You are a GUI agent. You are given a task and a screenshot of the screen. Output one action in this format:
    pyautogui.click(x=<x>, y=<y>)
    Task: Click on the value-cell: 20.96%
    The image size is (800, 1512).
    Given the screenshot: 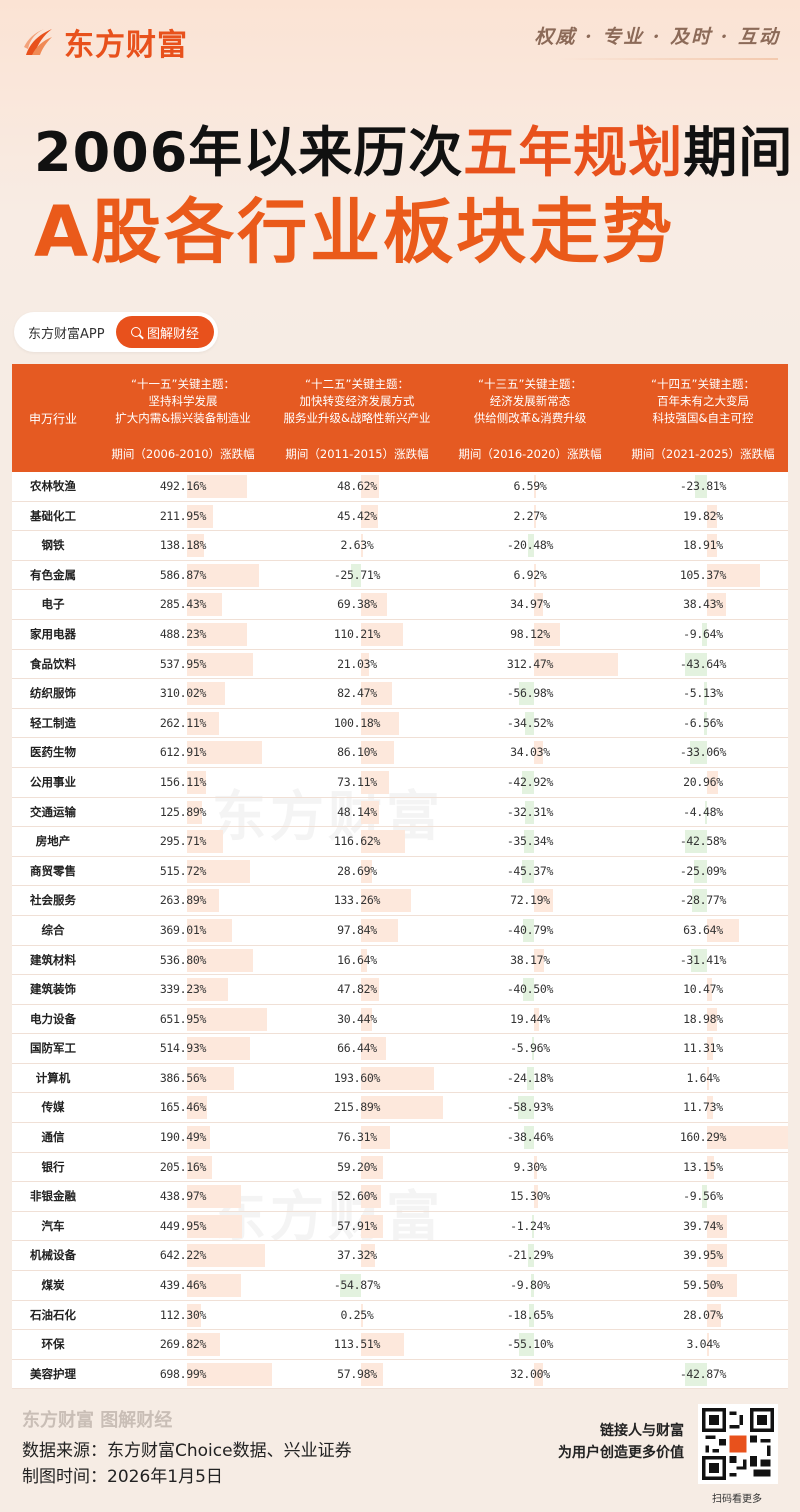 What is the action you would take?
    pyautogui.click(x=703, y=782)
    